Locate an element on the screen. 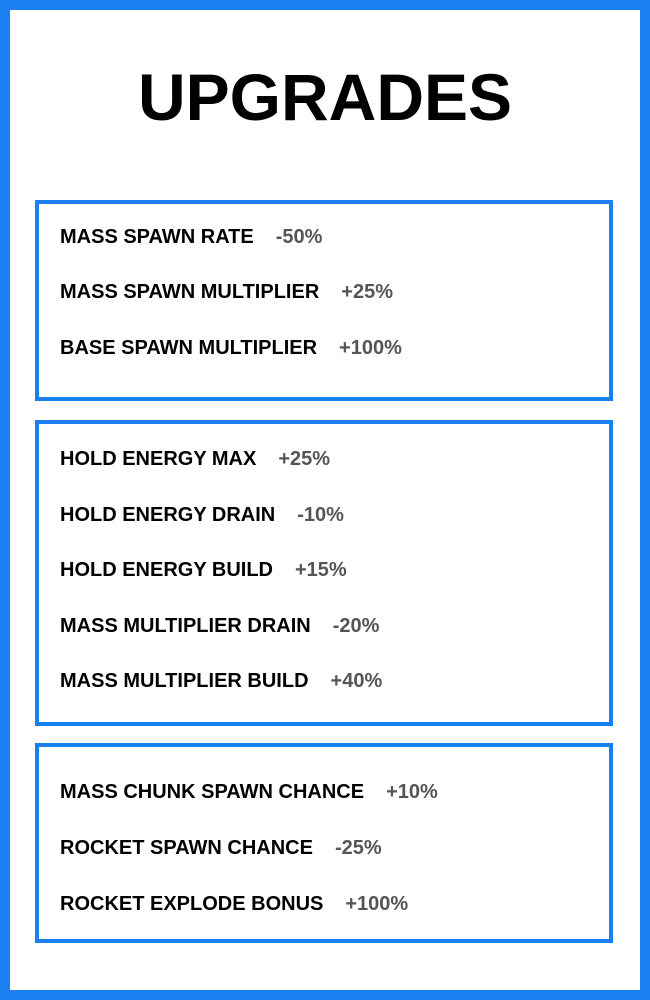 This screenshot has height=1000, width=650. upgrade-row: HOLD ENERGY BUILD +15% is located at coordinates (203, 570).